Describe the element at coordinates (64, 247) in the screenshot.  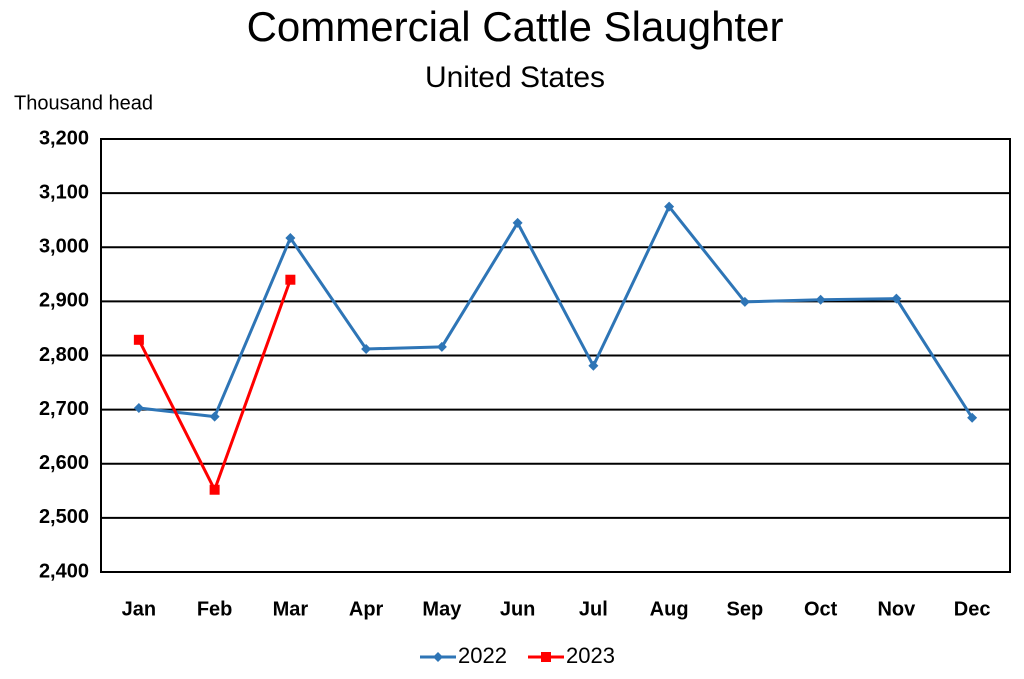
I see `y-tick-label: 3,000` at that location.